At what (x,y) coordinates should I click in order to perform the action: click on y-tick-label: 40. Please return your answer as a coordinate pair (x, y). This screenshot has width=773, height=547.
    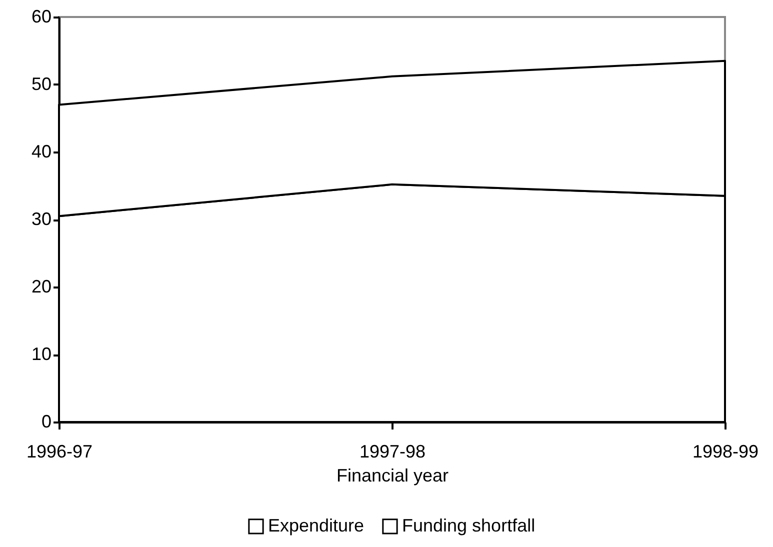
    Looking at the image, I should click on (41, 152).